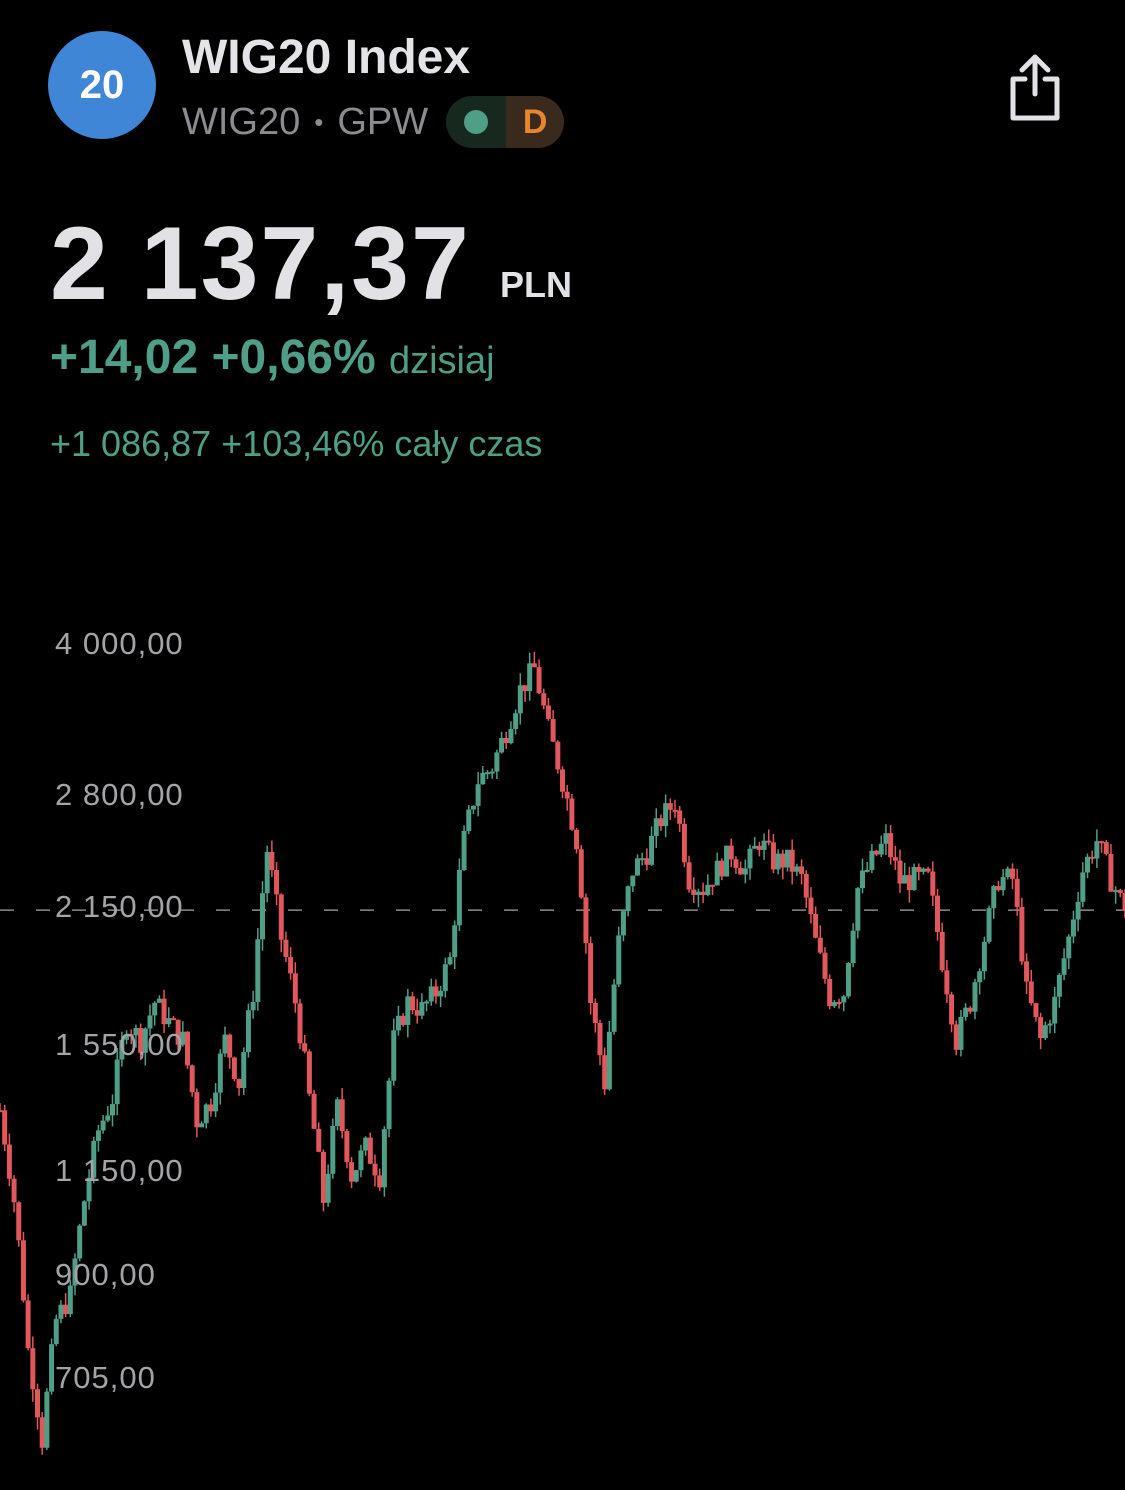 The image size is (1125, 1490). I want to click on all-change-label: cały czas, so click(468, 443).